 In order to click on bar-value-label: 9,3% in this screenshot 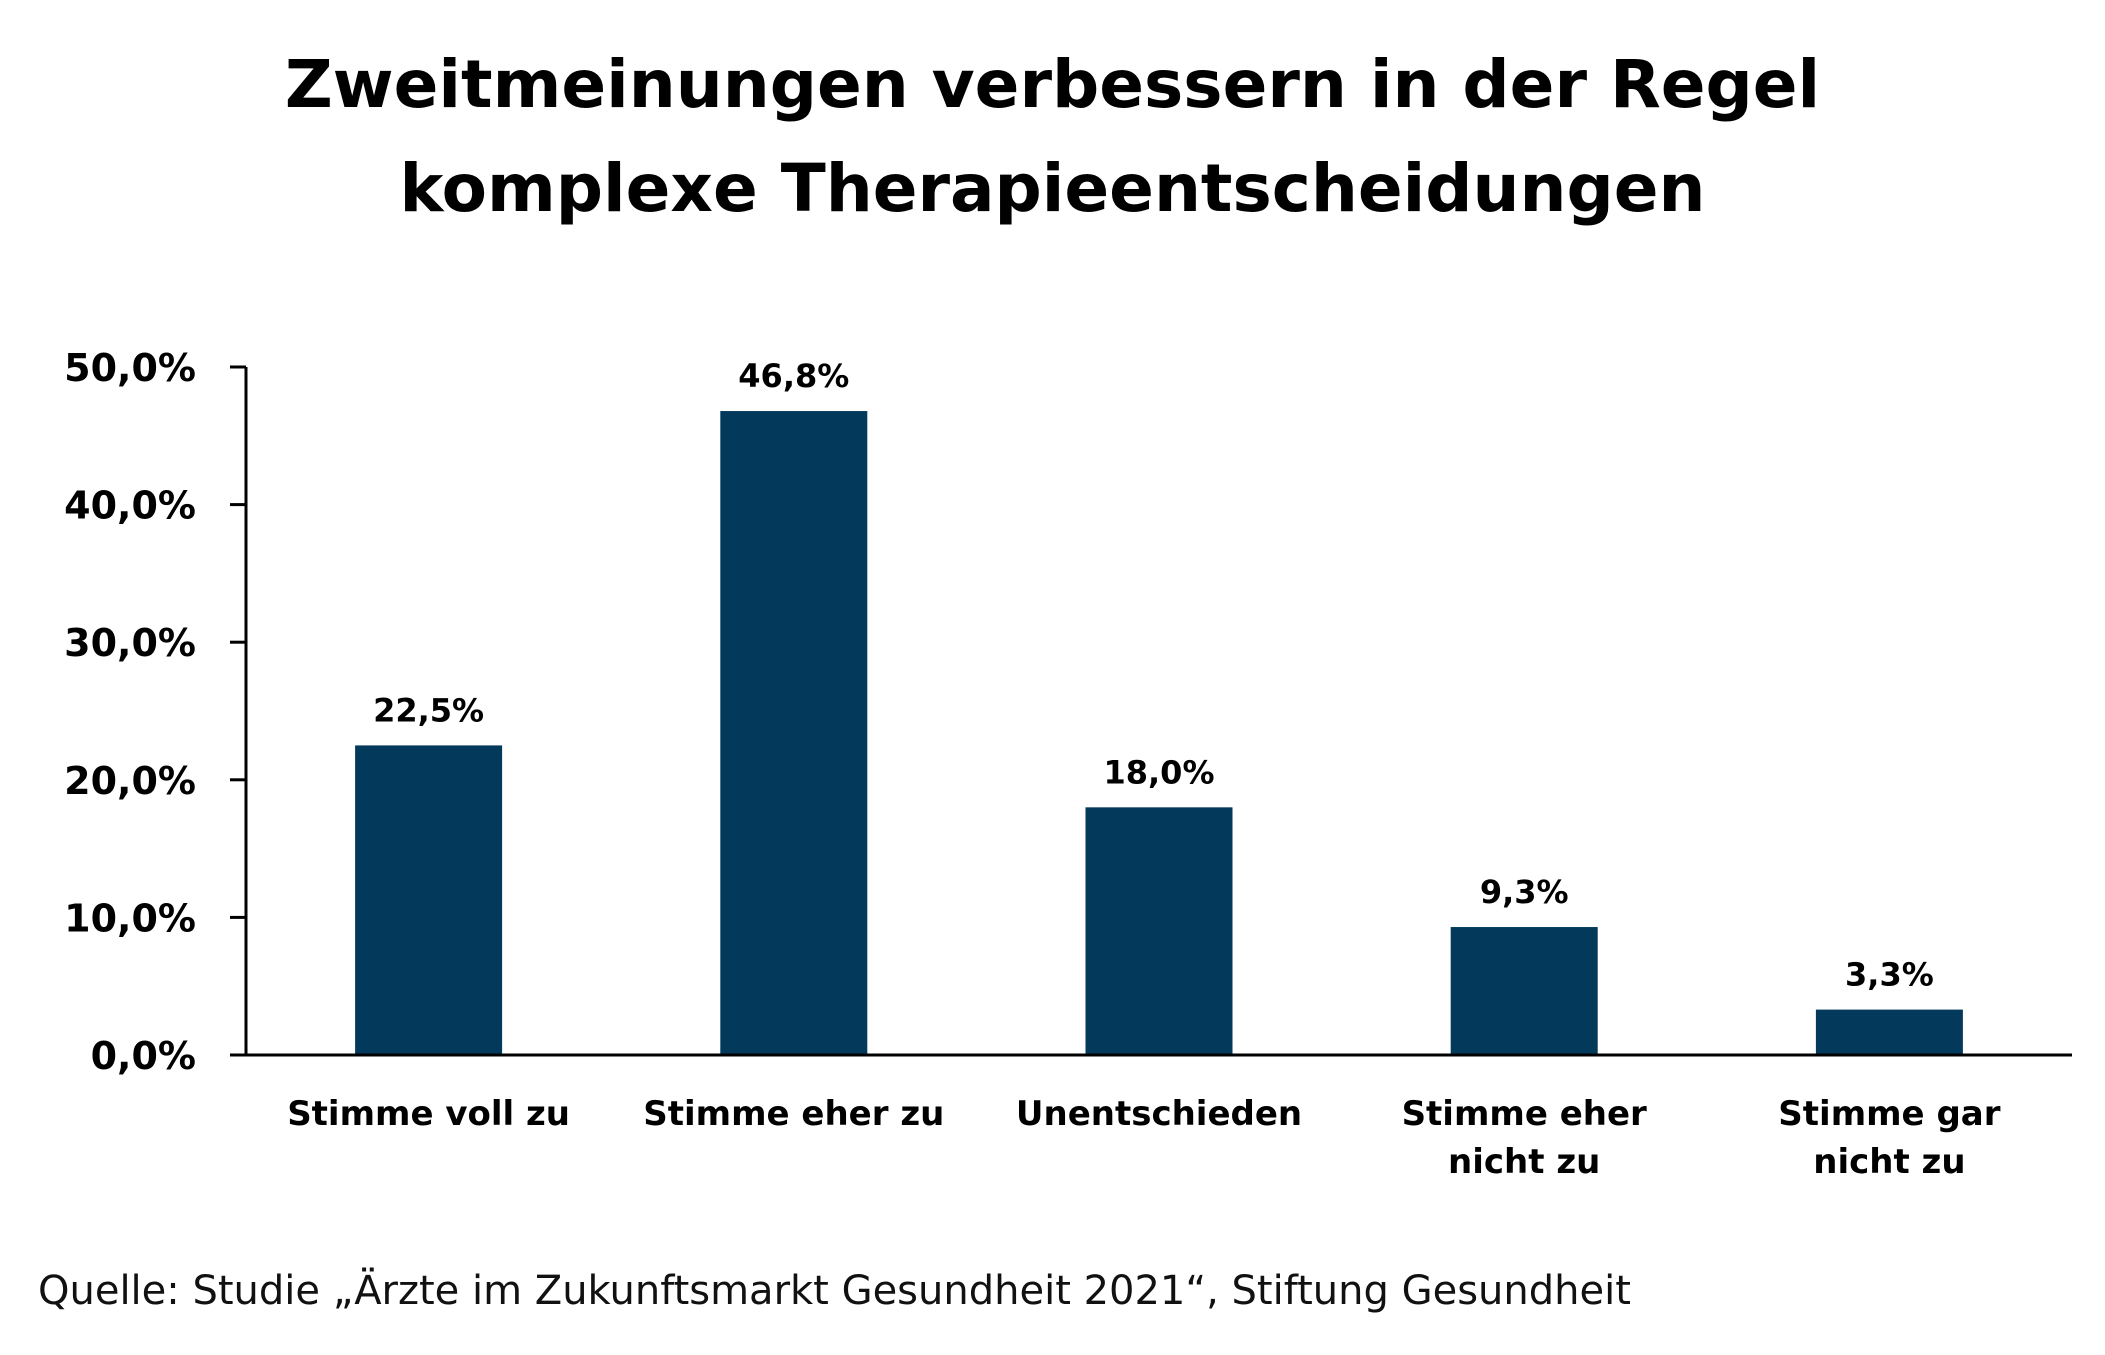, I will do `click(1524, 892)`.